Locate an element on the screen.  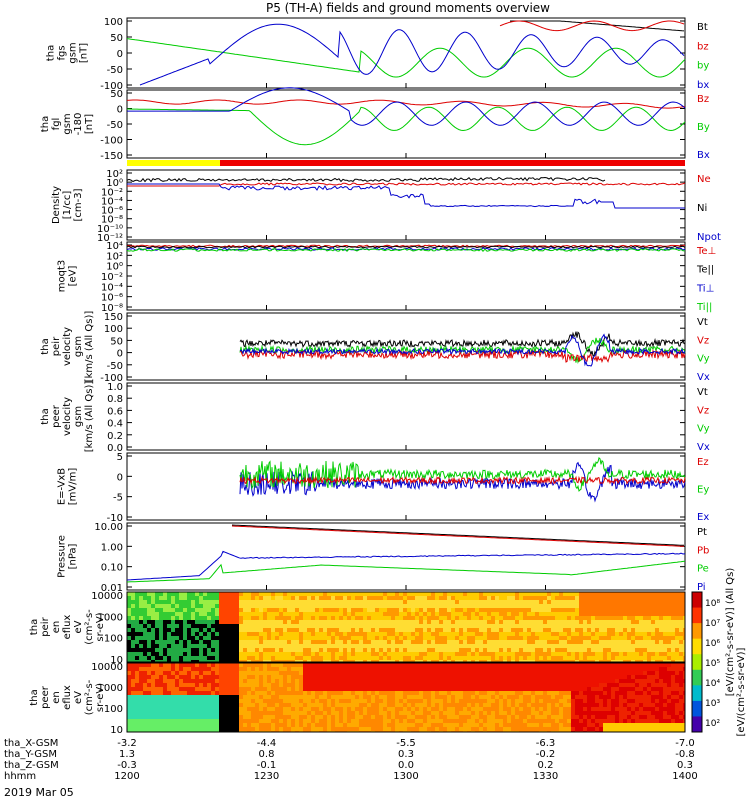
legend-vz: Vz is located at coordinates (703, 340).